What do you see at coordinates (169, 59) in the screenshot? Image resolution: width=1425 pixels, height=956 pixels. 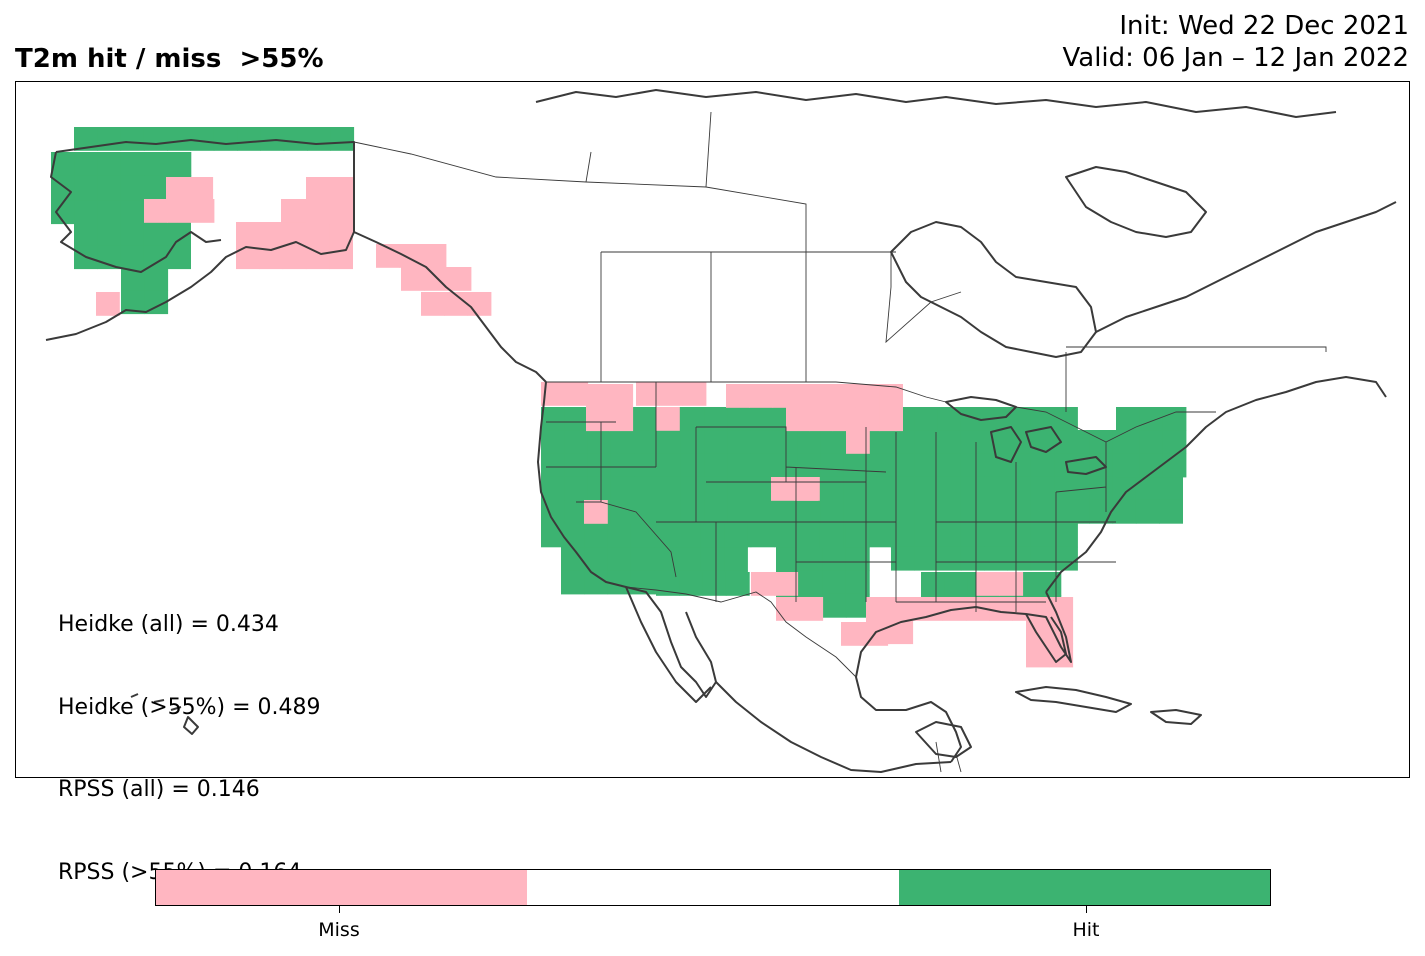 I see `chart-title: T2m hit / miss >55%` at bounding box center [169, 59].